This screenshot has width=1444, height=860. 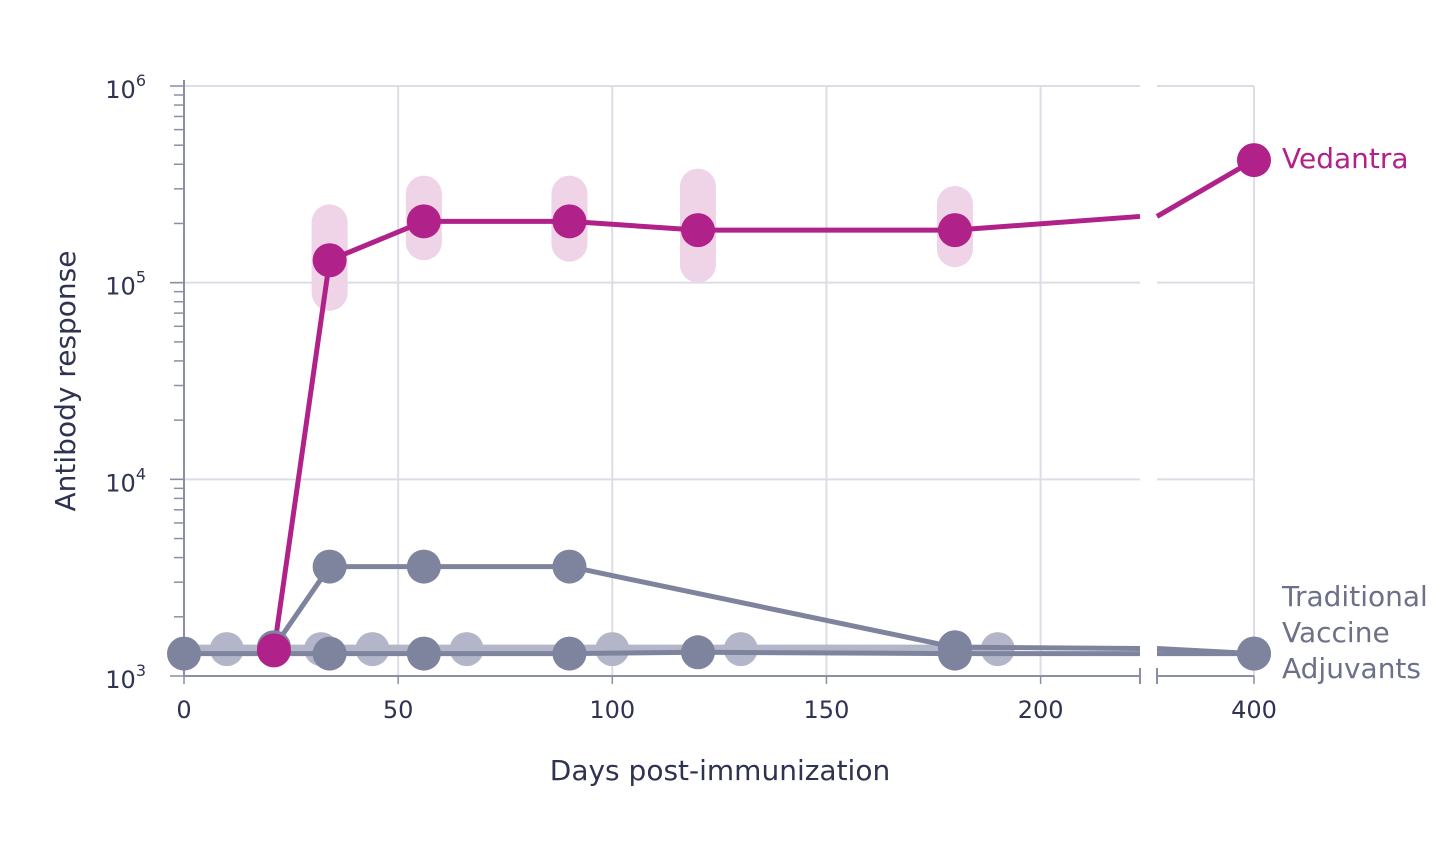 What do you see at coordinates (1205, 188) in the screenshot?
I see `vedantra-series-line-right` at bounding box center [1205, 188].